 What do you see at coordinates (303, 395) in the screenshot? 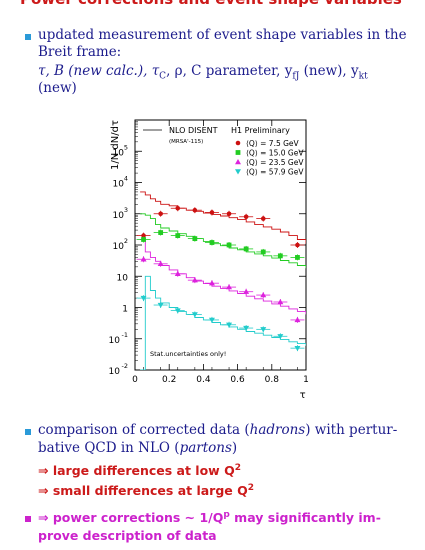
I see `x-axis-label: τ` at bounding box center [303, 395].